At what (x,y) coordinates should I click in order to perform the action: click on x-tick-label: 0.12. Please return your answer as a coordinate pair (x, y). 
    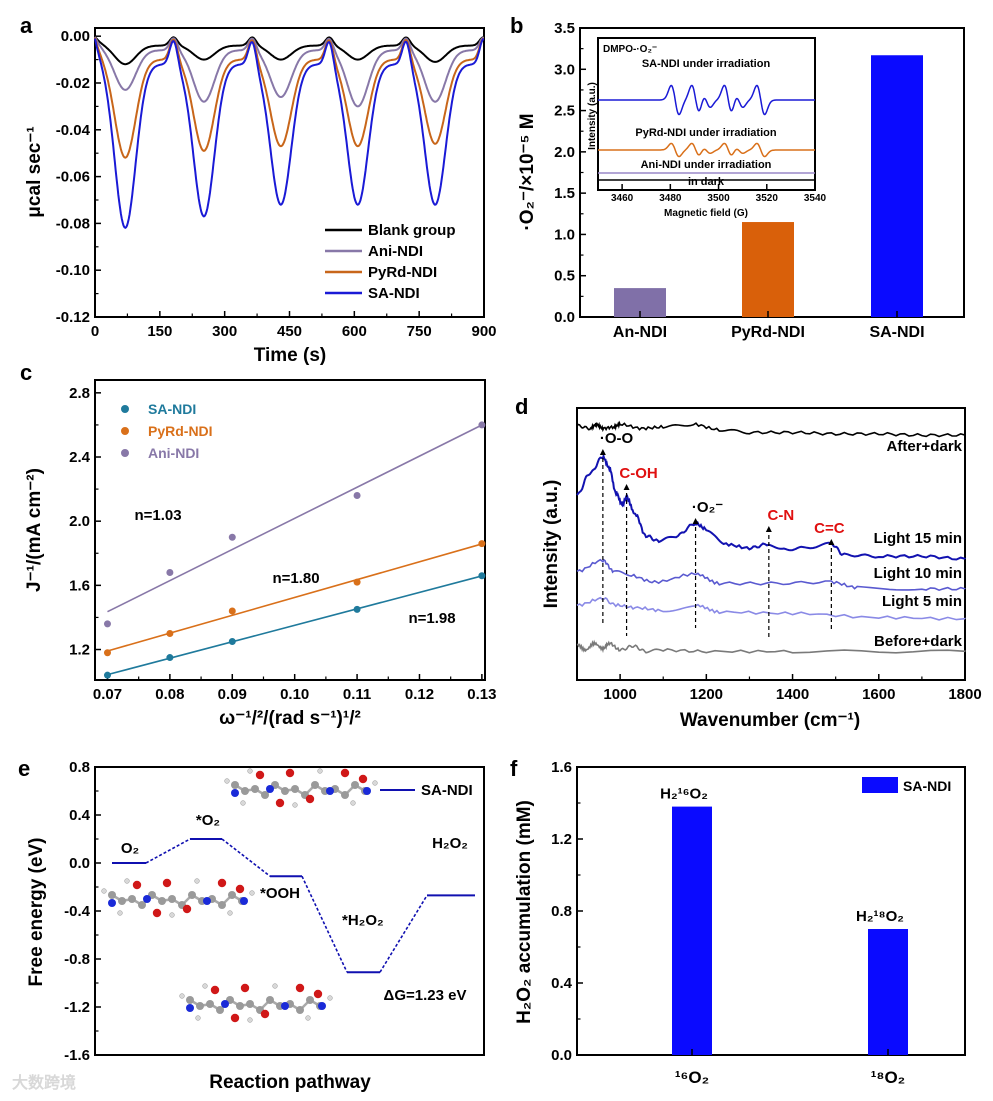
    Looking at the image, I should click on (419, 694).